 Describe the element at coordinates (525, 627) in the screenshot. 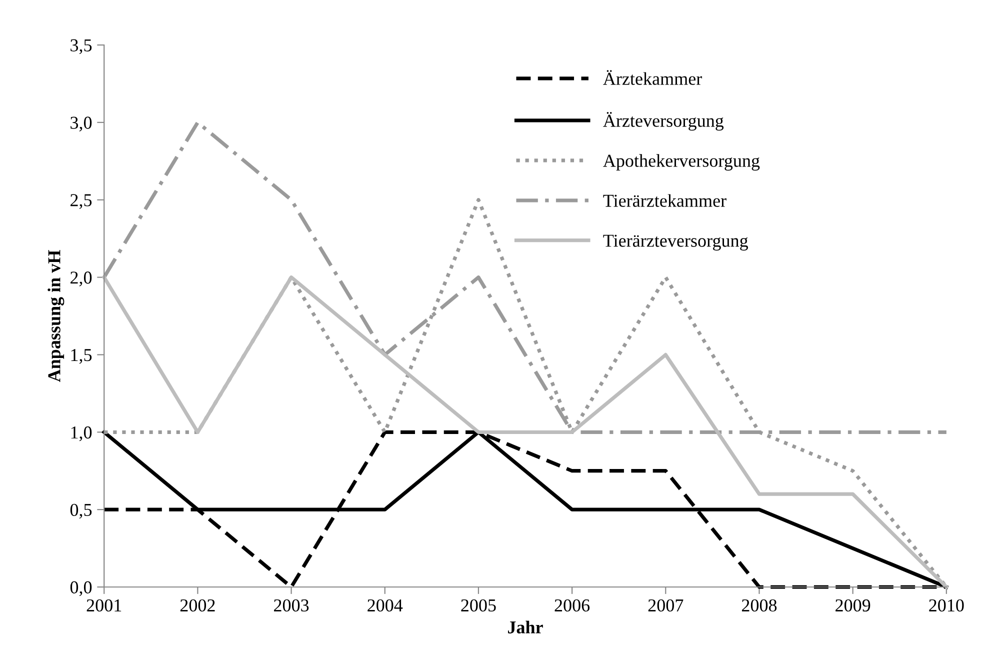

I see `x-axis-title: Jahr` at that location.